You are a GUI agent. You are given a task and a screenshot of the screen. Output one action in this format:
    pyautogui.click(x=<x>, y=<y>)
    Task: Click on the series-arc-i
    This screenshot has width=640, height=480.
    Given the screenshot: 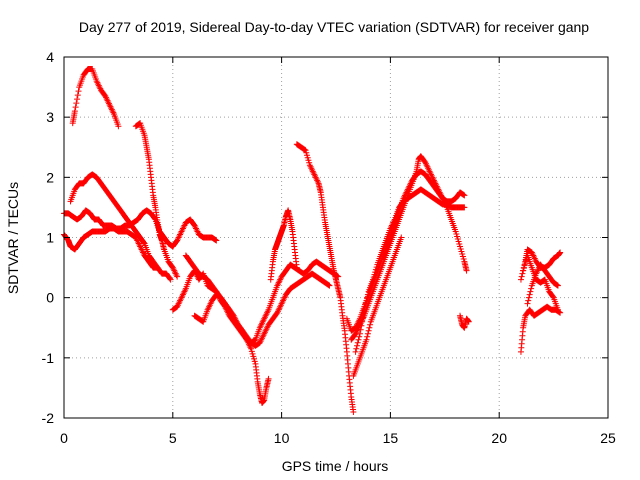 What is the action you would take?
    pyautogui.click(x=283, y=245)
    